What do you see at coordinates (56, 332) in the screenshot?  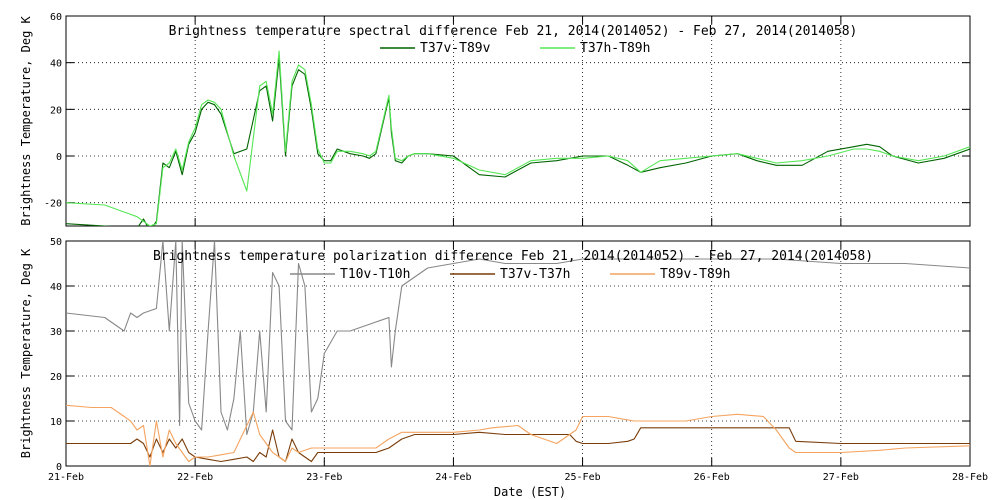 I see `y-tick-label: 30` at bounding box center [56, 332].